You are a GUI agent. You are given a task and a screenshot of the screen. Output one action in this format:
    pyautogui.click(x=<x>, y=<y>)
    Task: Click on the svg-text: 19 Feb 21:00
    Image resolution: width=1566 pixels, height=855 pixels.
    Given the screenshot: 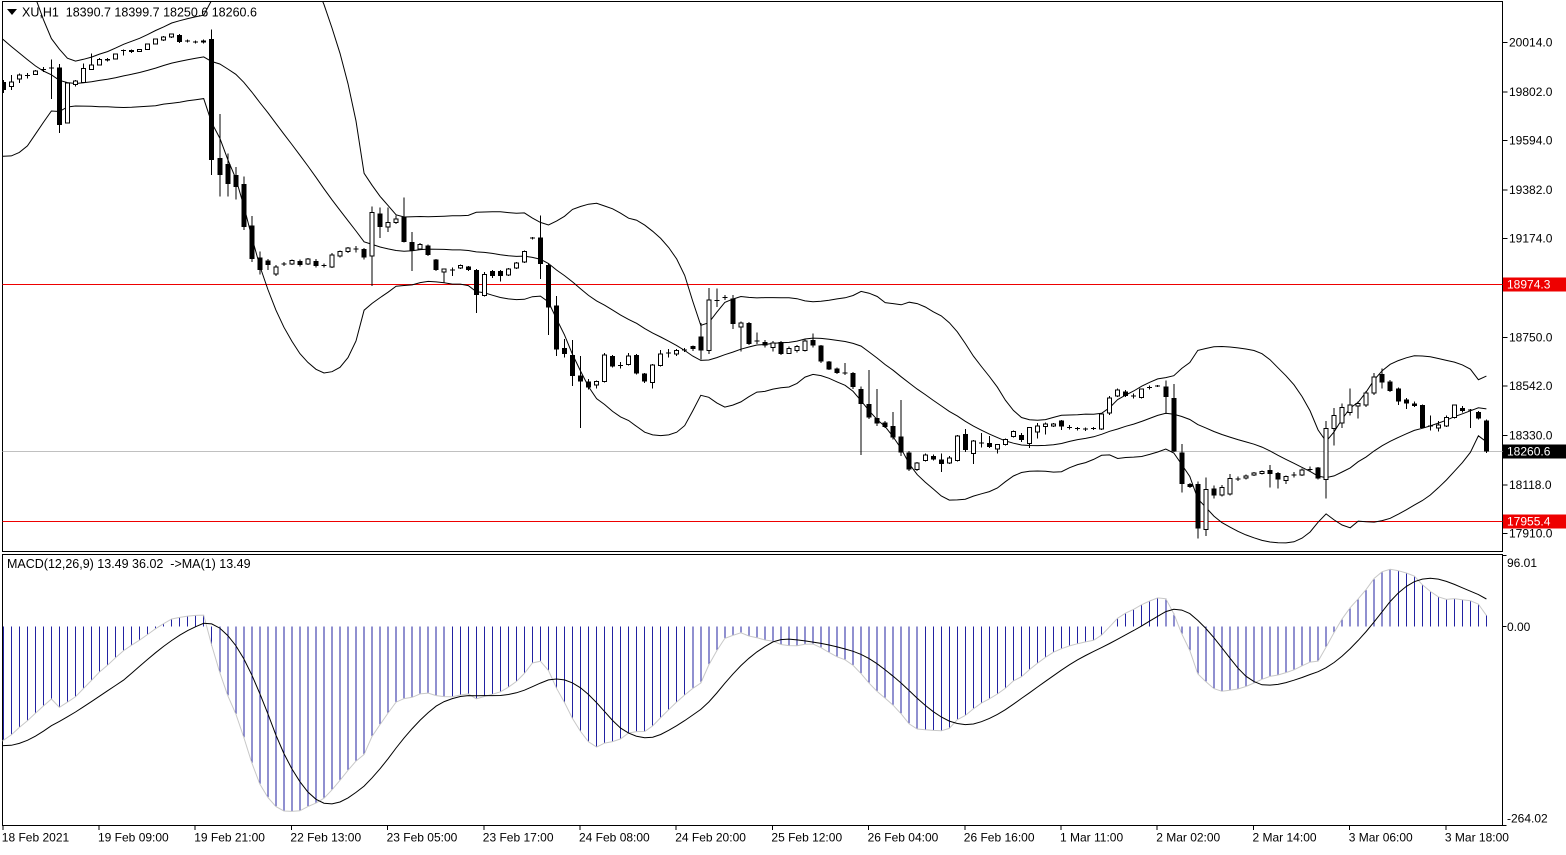 What is the action you would take?
    pyautogui.click(x=229, y=838)
    